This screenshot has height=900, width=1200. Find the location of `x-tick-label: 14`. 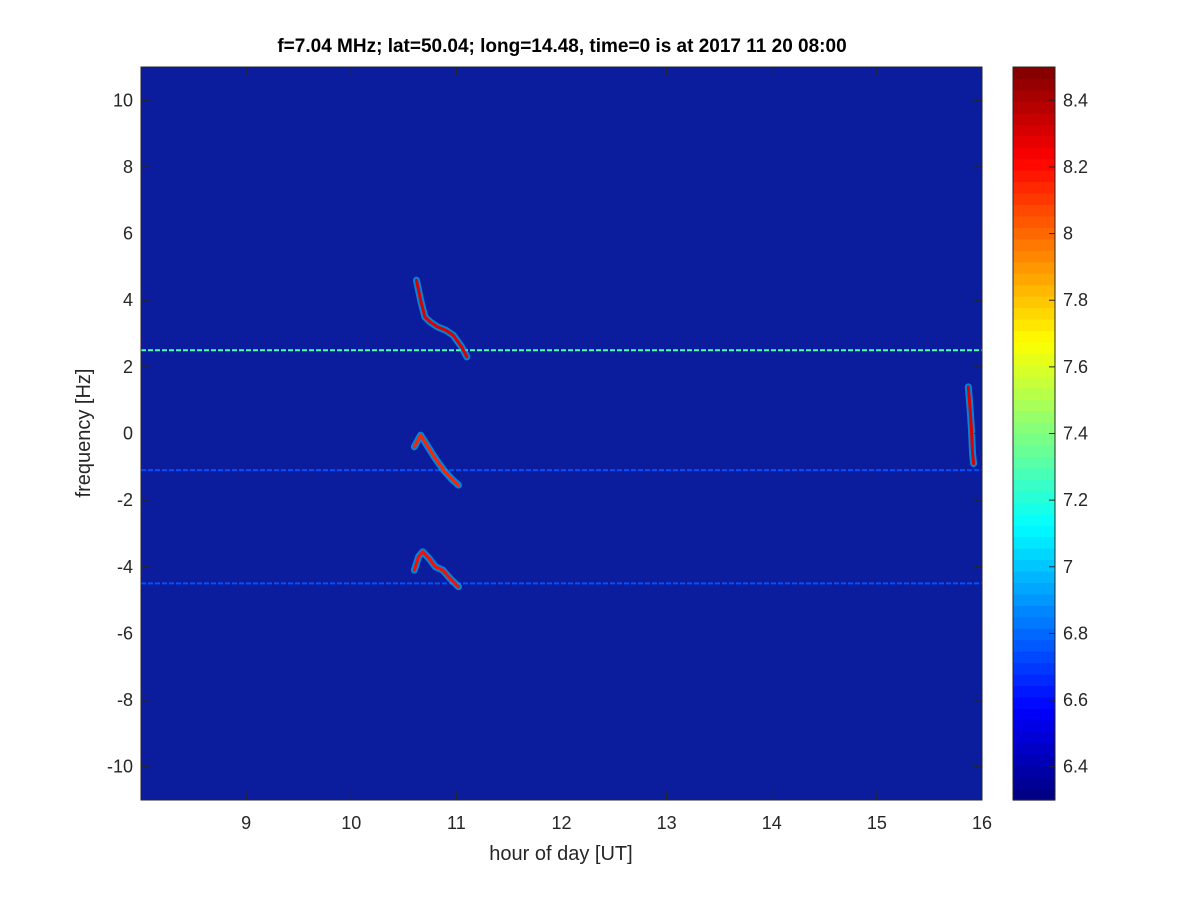

x-tick-label: 14 is located at coordinates (772, 823).